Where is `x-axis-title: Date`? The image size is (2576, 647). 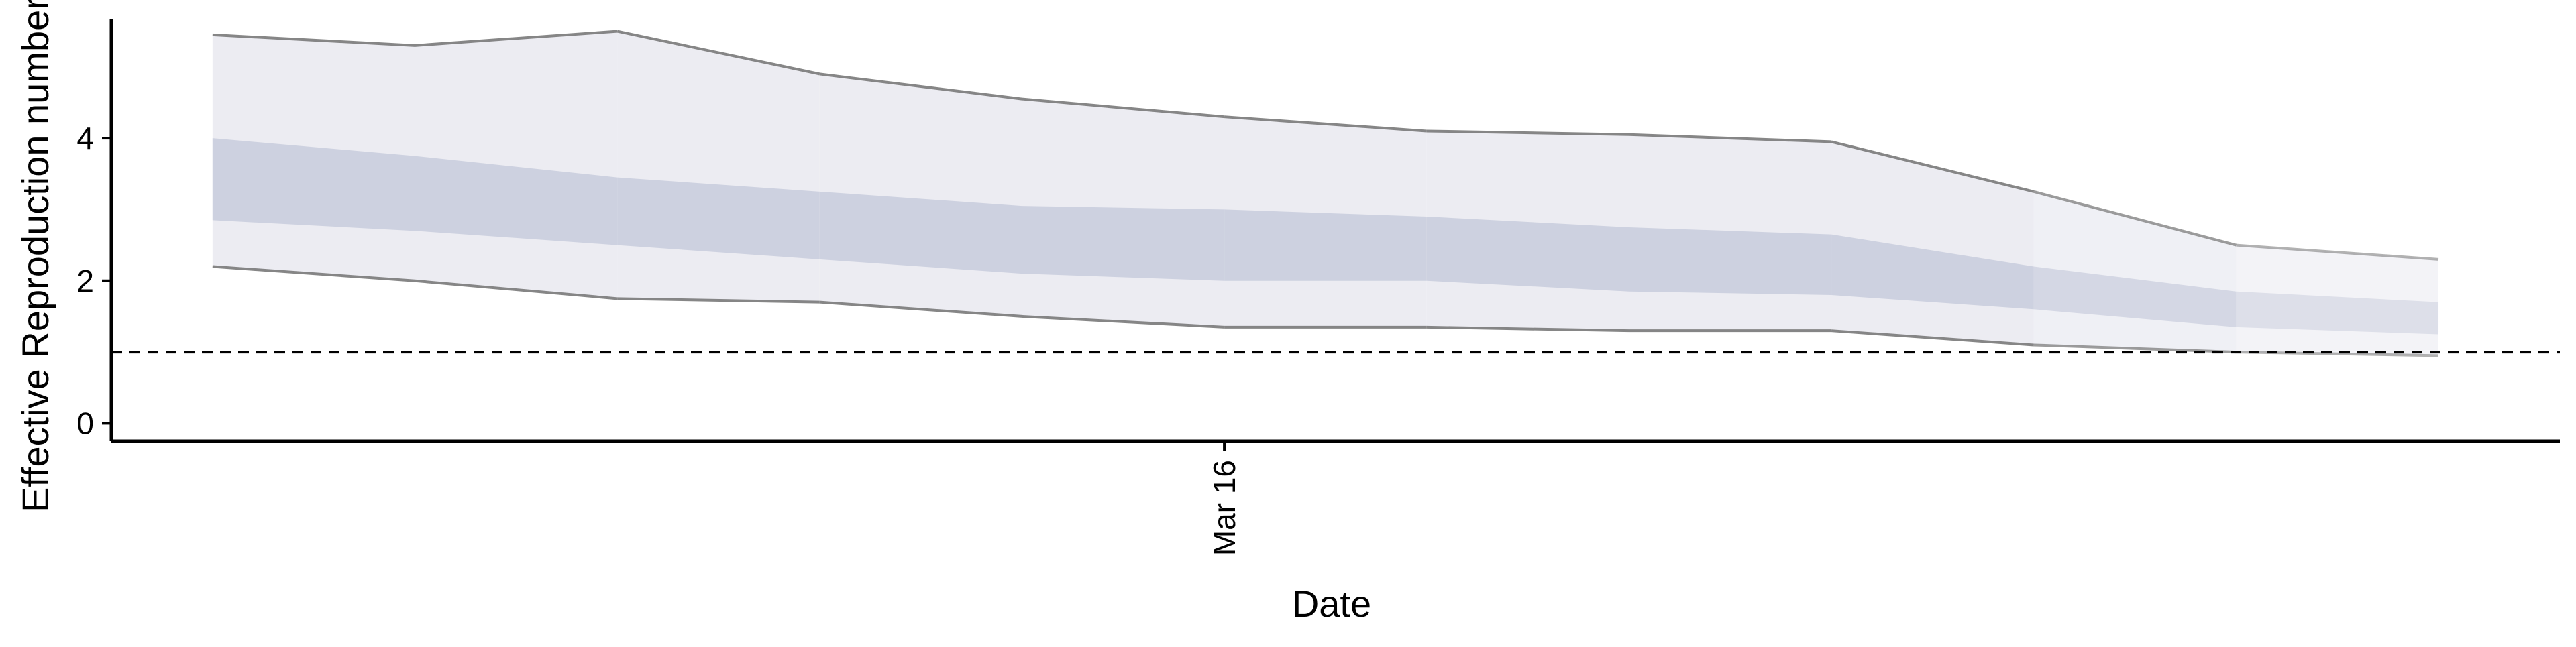
x-axis-title: Date is located at coordinates (1331, 604).